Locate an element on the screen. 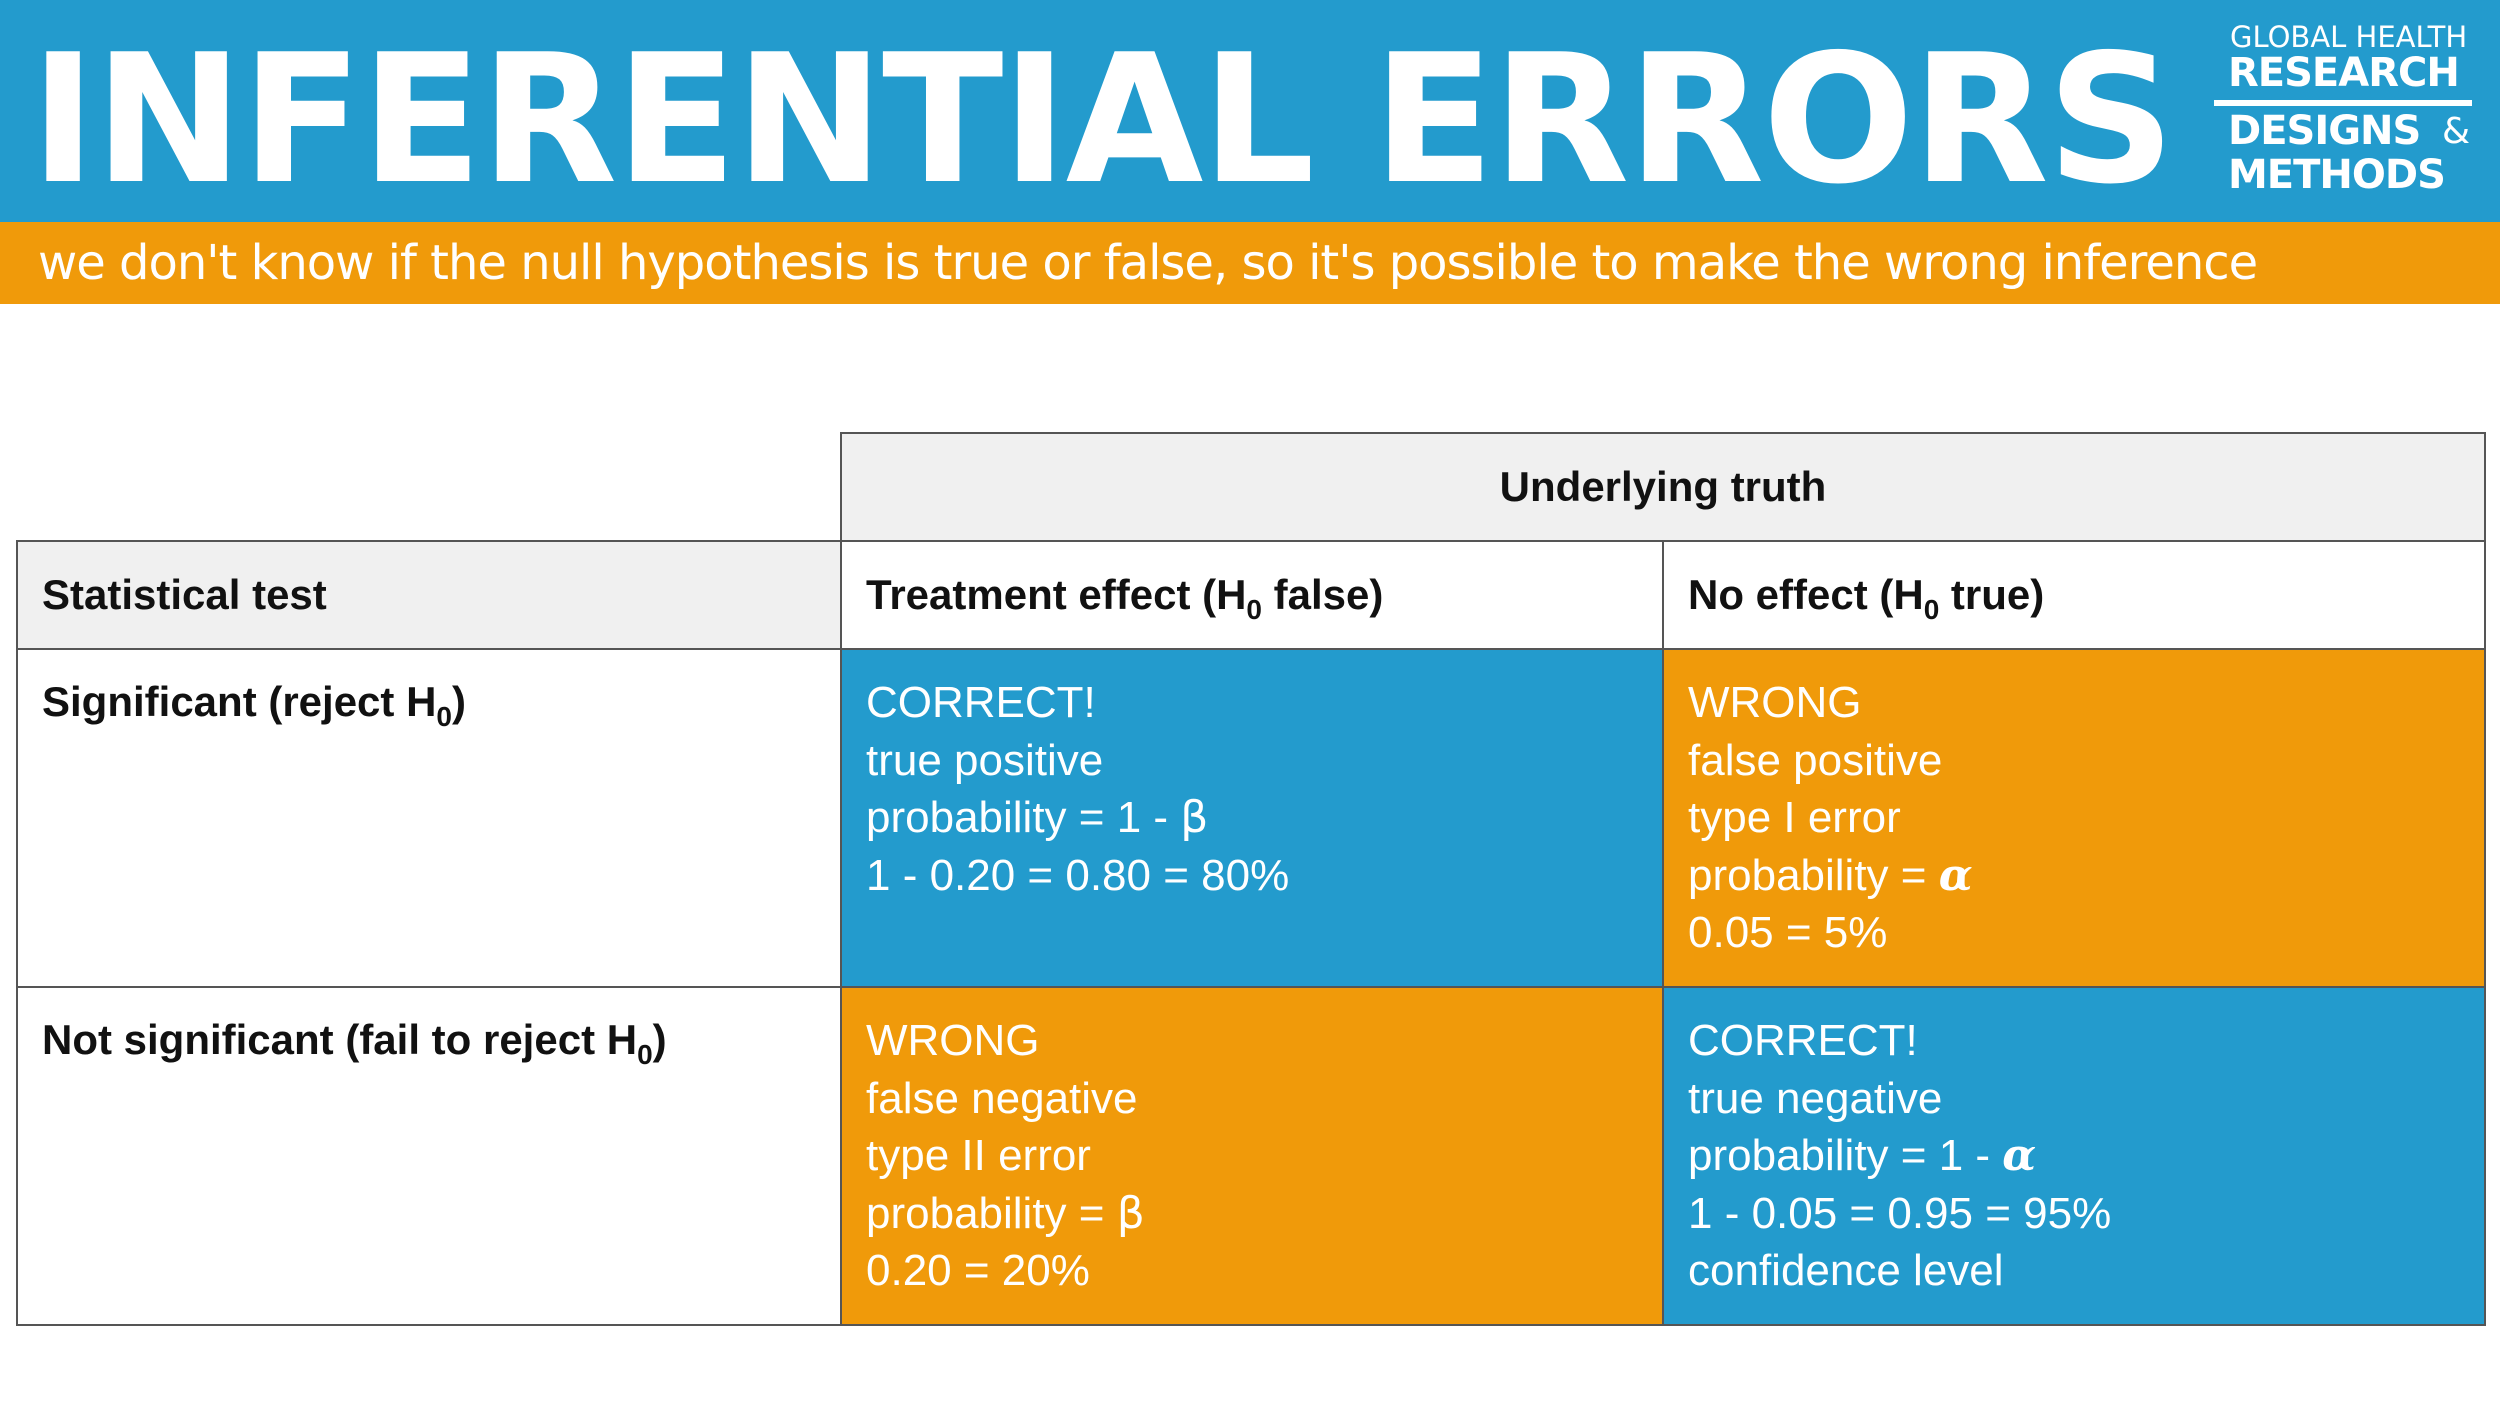 The height and width of the screenshot is (1406, 2500). cell-probability: probability = 1 - β is located at coordinates (1037, 817).